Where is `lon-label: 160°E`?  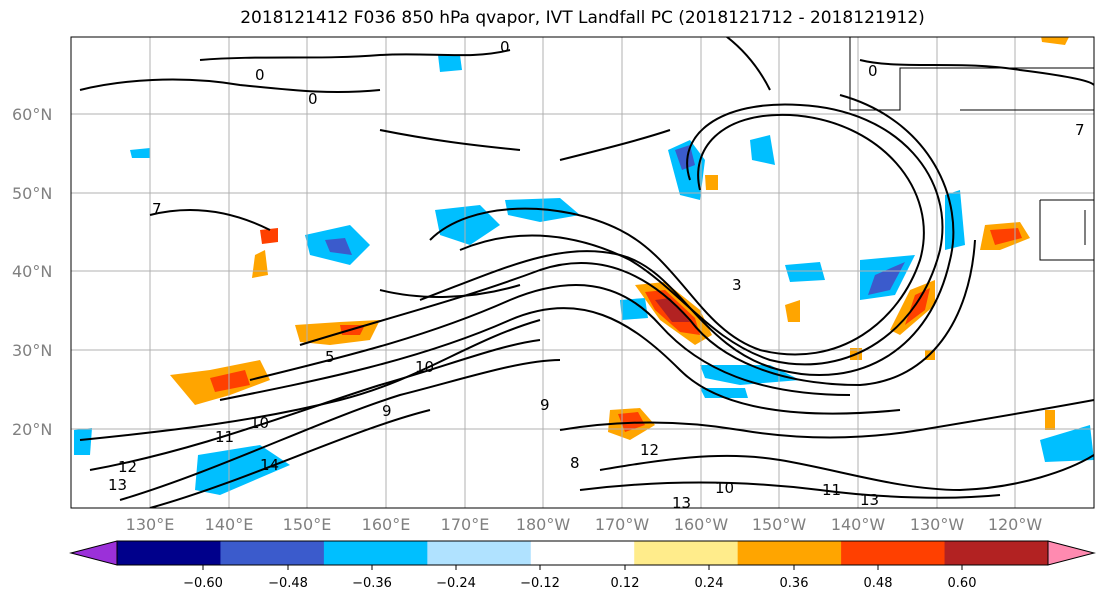 lon-label: 160°E is located at coordinates (386, 524).